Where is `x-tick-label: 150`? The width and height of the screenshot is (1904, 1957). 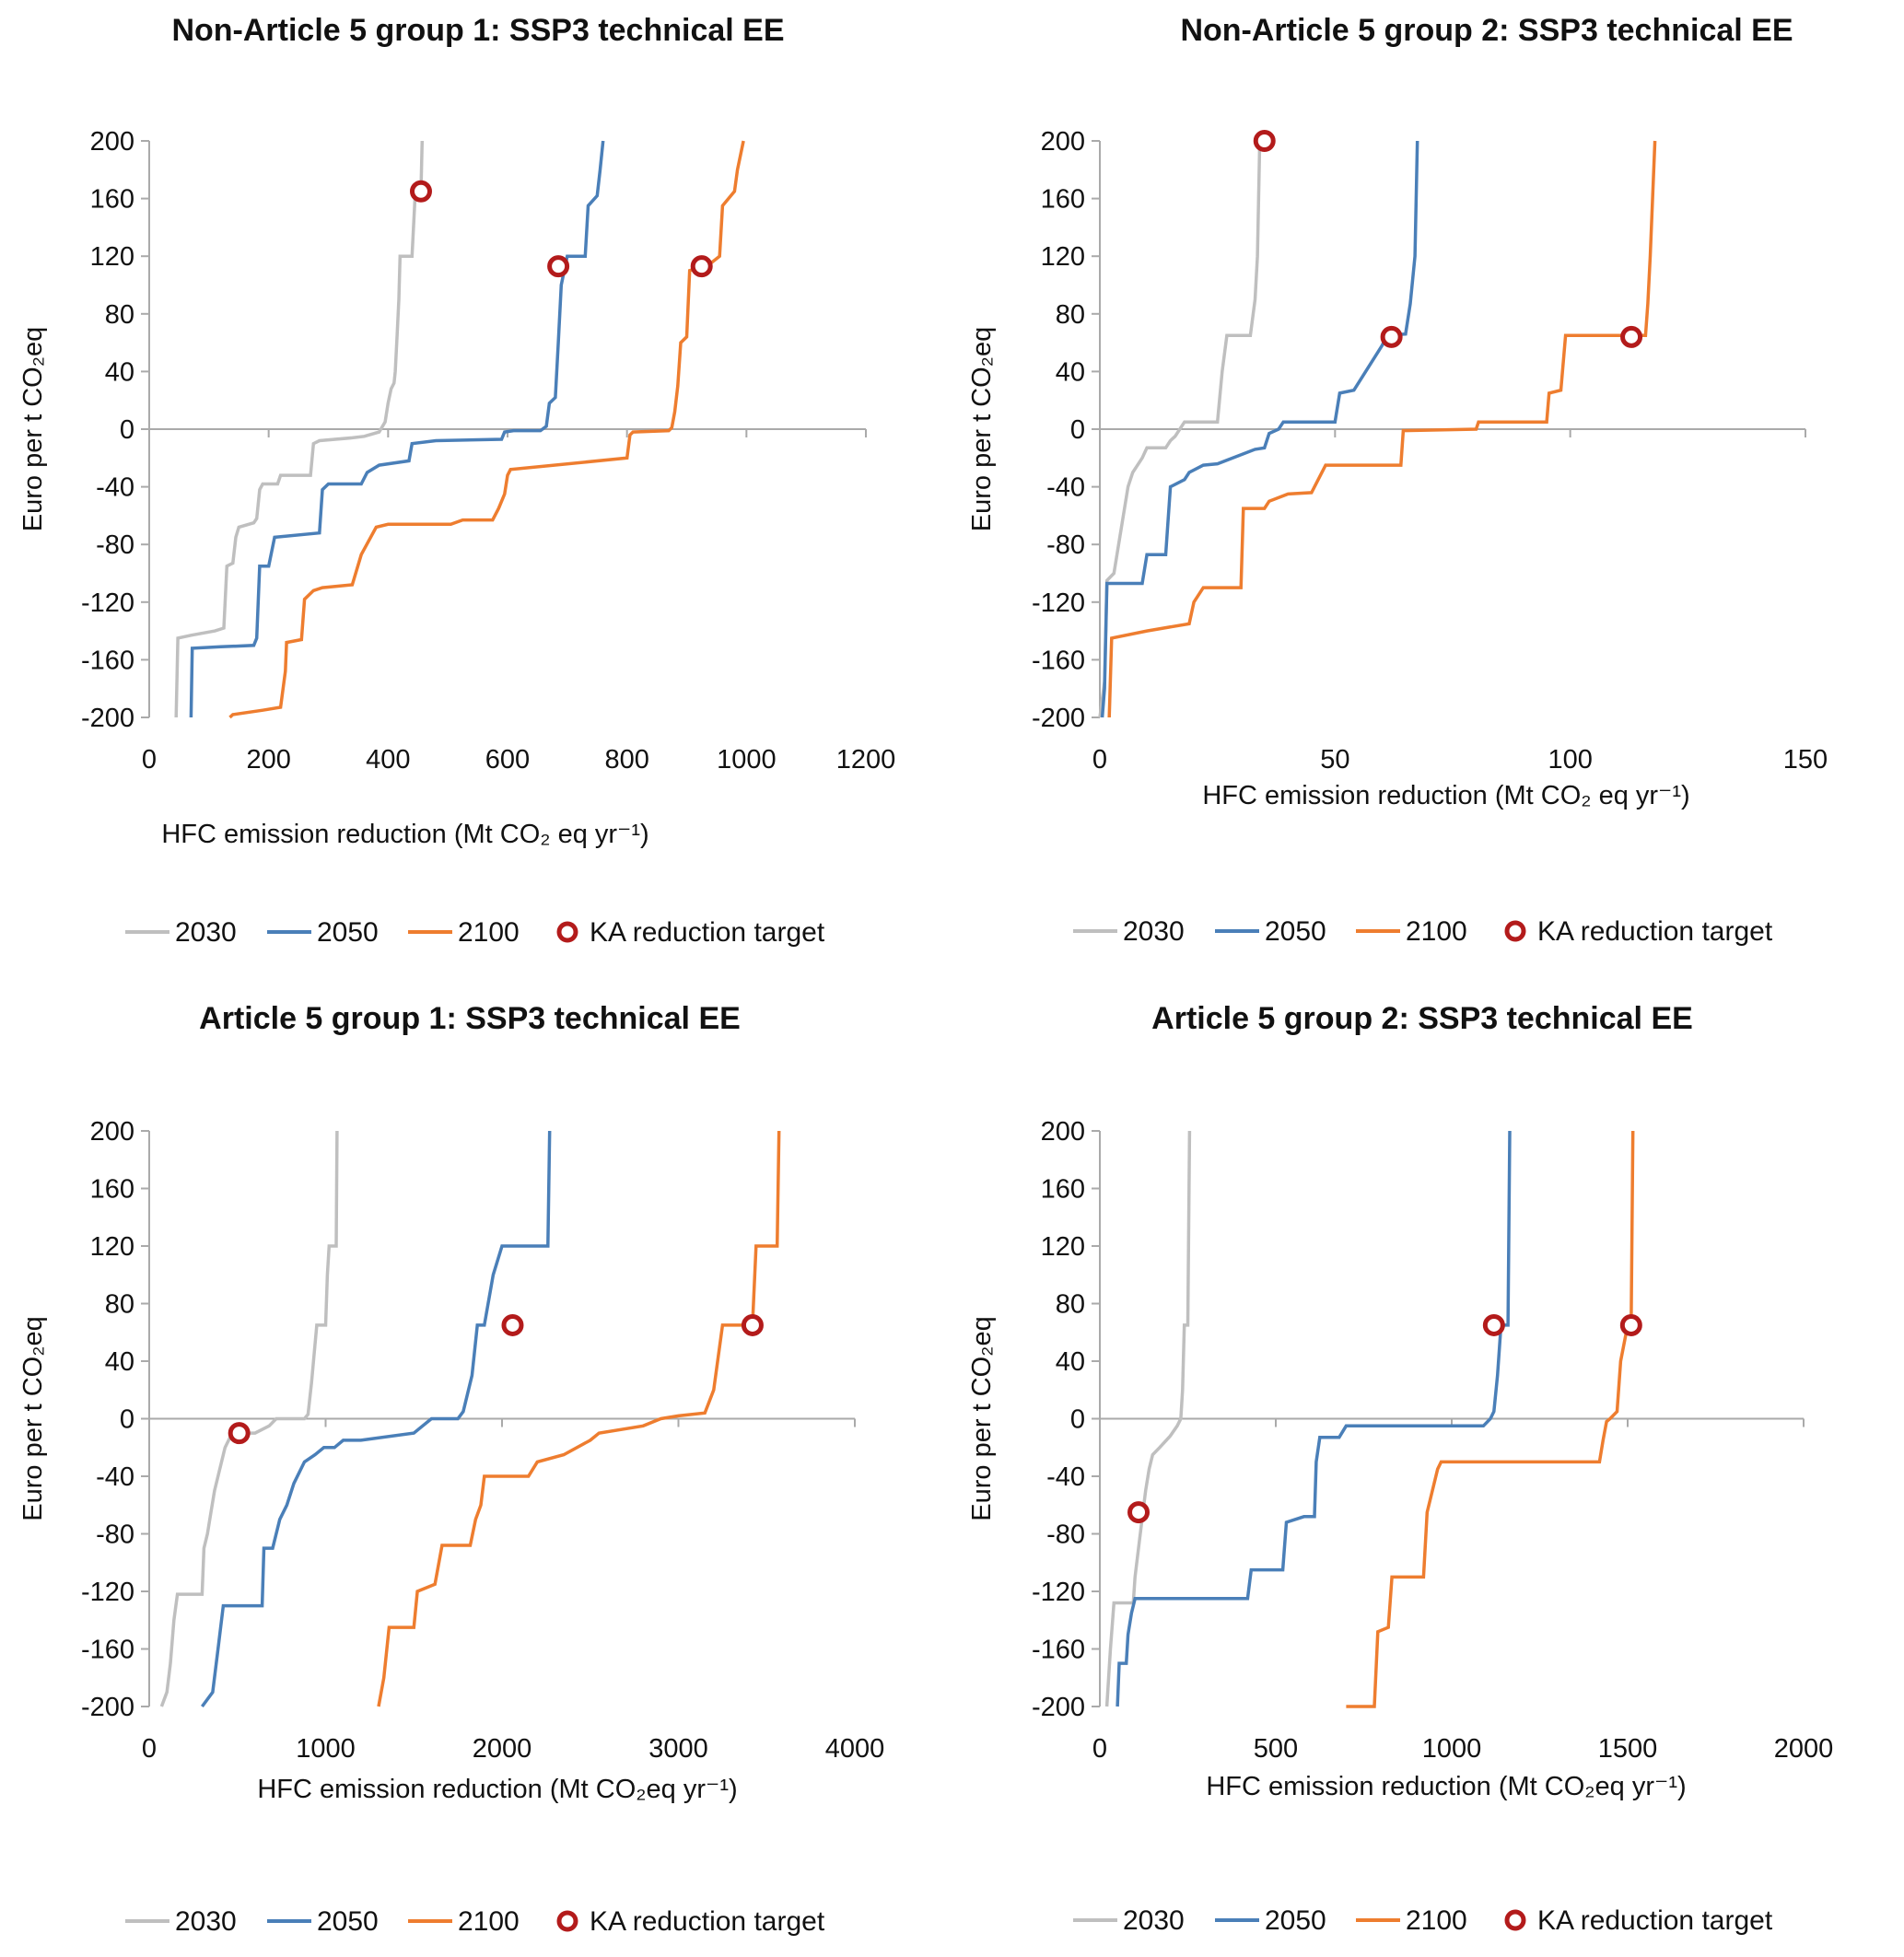 x-tick-label: 150 is located at coordinates (1805, 760).